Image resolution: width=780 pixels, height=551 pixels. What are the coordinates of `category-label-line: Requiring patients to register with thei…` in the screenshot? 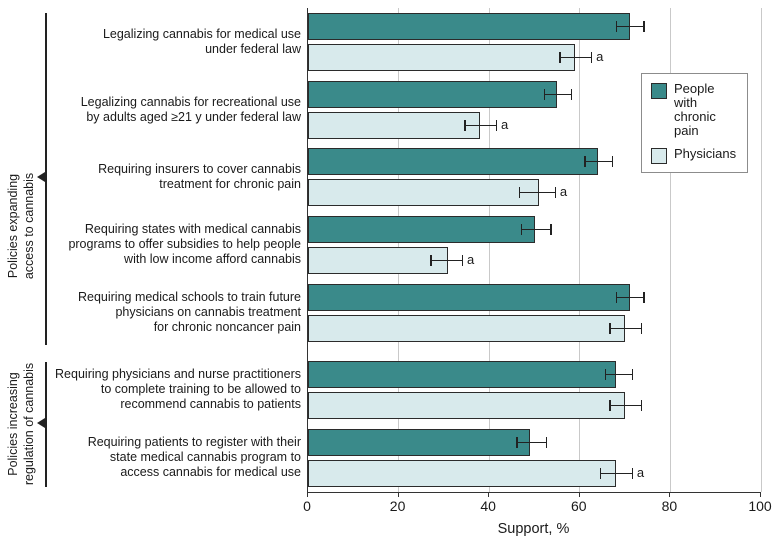 It's located at (194, 442).